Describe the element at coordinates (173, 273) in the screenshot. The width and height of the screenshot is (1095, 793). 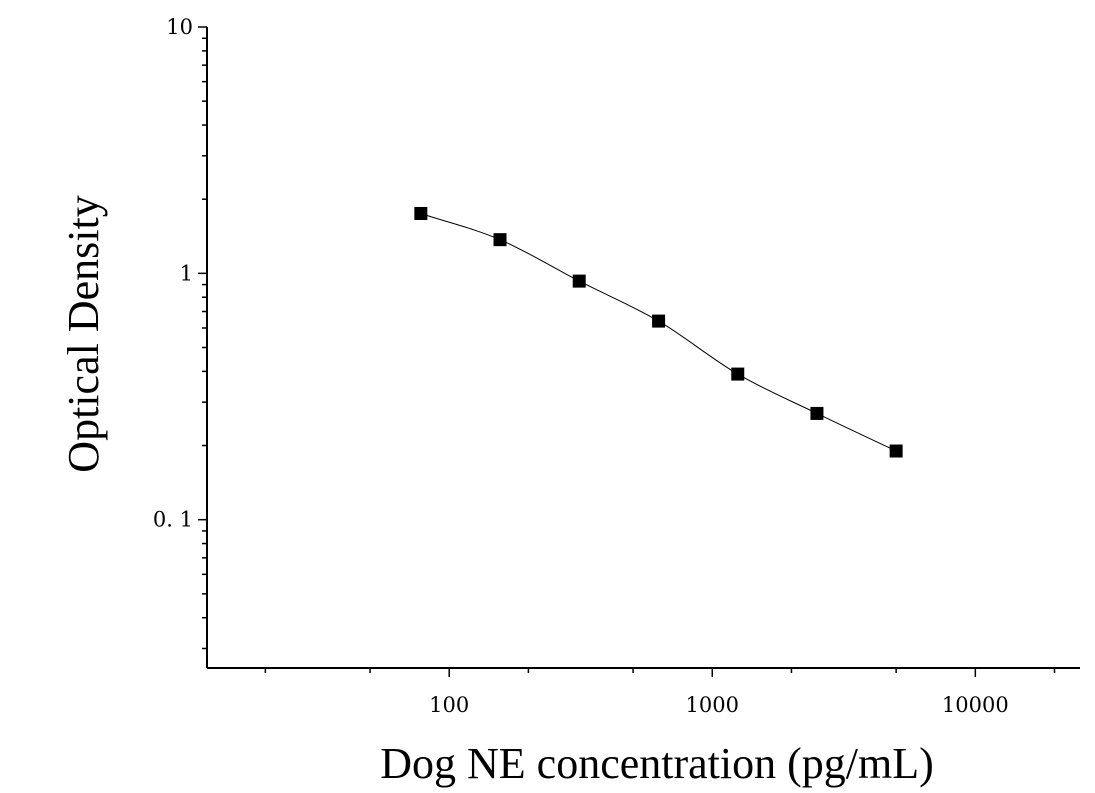
I see `y-tick-labels: 0. 1 1 10` at that location.